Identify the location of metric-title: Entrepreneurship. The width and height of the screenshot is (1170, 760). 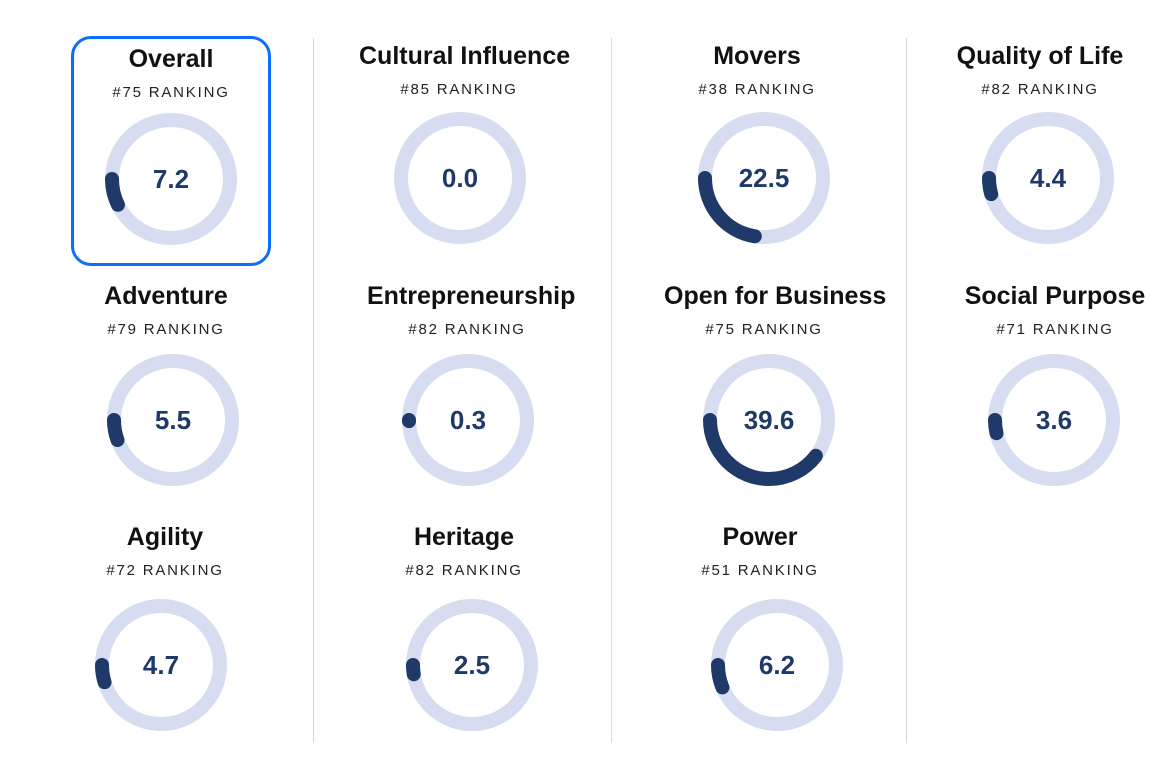
(471, 296).